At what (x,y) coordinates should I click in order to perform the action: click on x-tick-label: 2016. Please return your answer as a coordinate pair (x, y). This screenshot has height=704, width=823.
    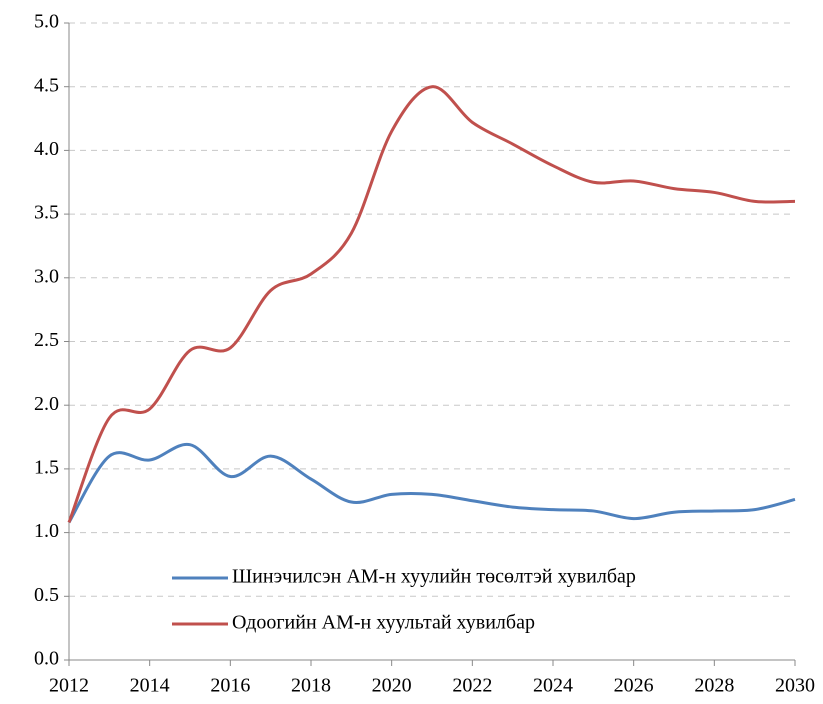
    Looking at the image, I should click on (230, 686).